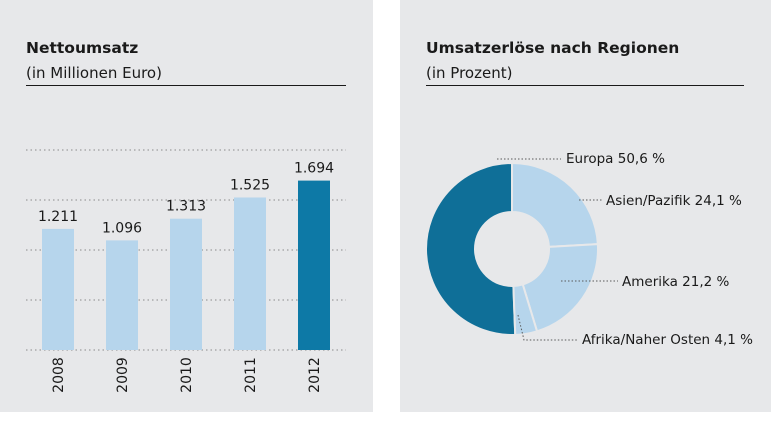  I want to click on slice-label-2: Asien/Pazifik 24,1 %, so click(674, 201).